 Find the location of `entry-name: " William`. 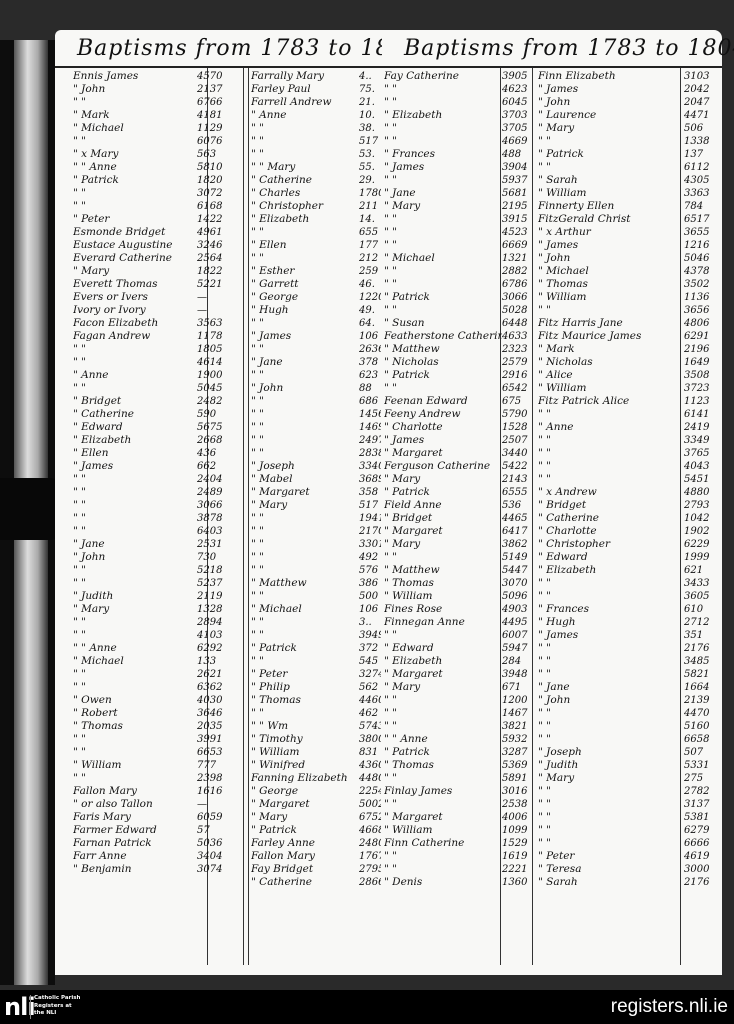

entry-name: " William is located at coordinates (562, 297).